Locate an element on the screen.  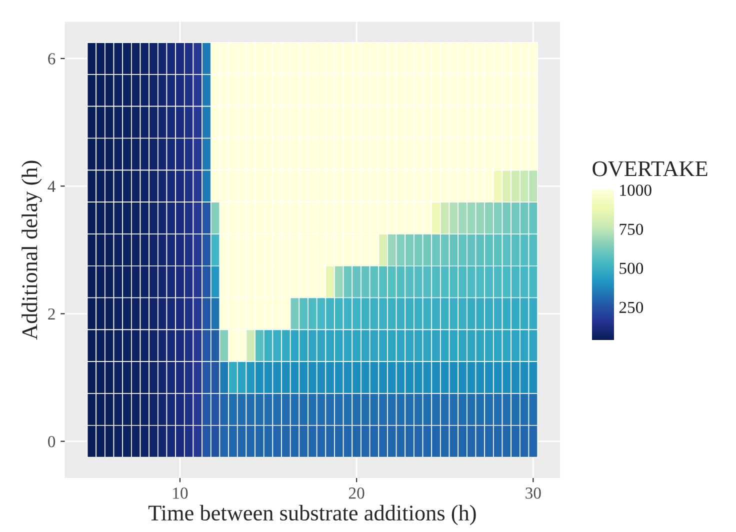
legend-title: OVERTAKE is located at coordinates (650, 168).